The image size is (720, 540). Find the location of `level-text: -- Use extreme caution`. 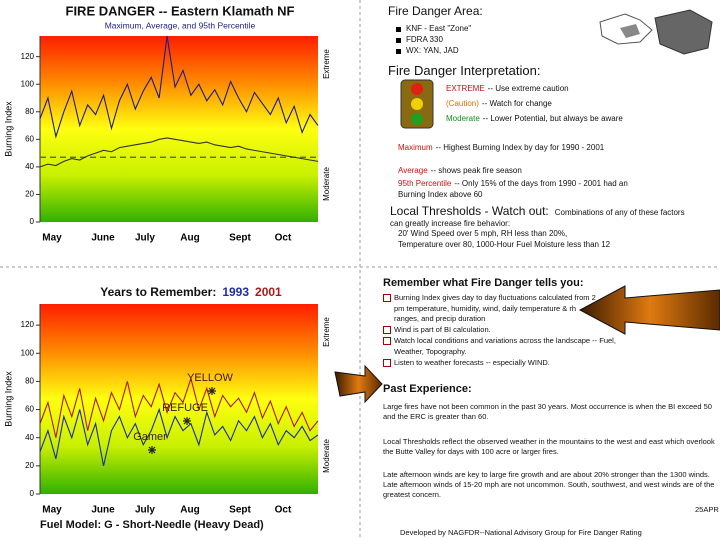

level-text: -- Use extreme caution is located at coordinates (528, 88).